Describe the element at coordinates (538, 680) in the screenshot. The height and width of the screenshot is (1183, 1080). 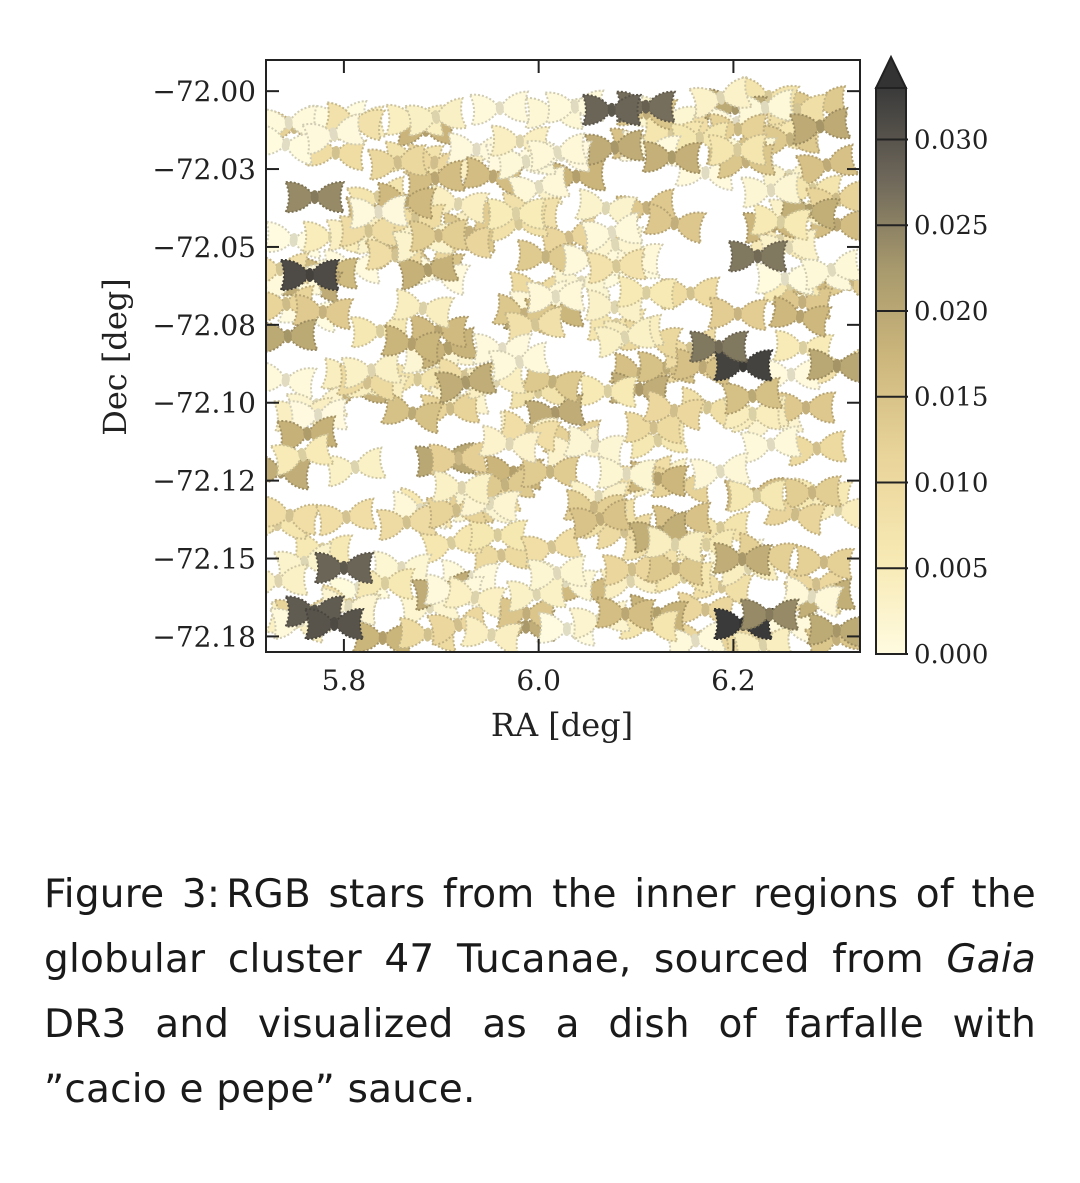
I see `x-tick-label: 6.0` at that location.